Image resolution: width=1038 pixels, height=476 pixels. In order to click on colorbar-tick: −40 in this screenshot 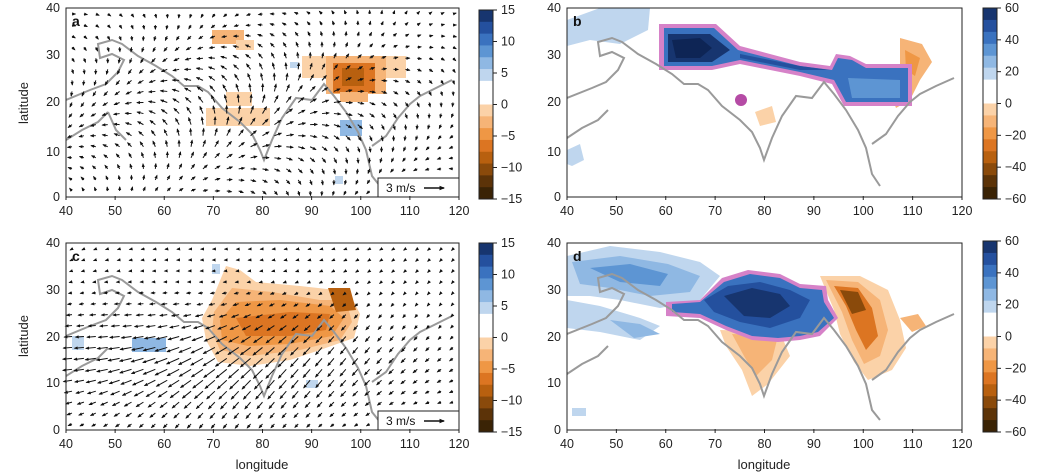, I will do `click(1015, 167)`.